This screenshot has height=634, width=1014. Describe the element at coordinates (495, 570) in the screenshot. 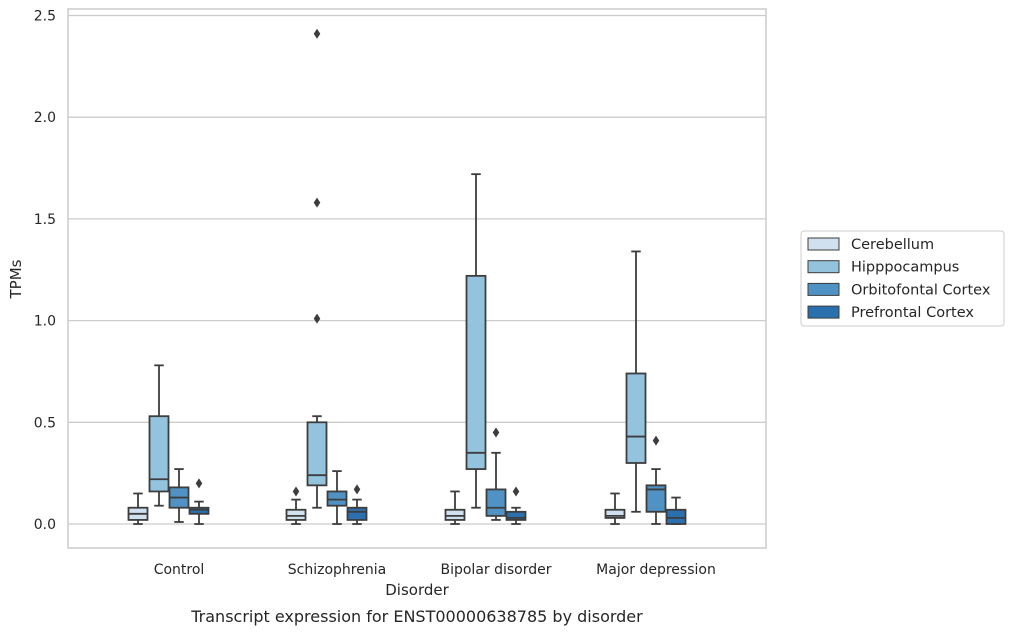

I see `x-tick-label: Bipolar disorder` at that location.